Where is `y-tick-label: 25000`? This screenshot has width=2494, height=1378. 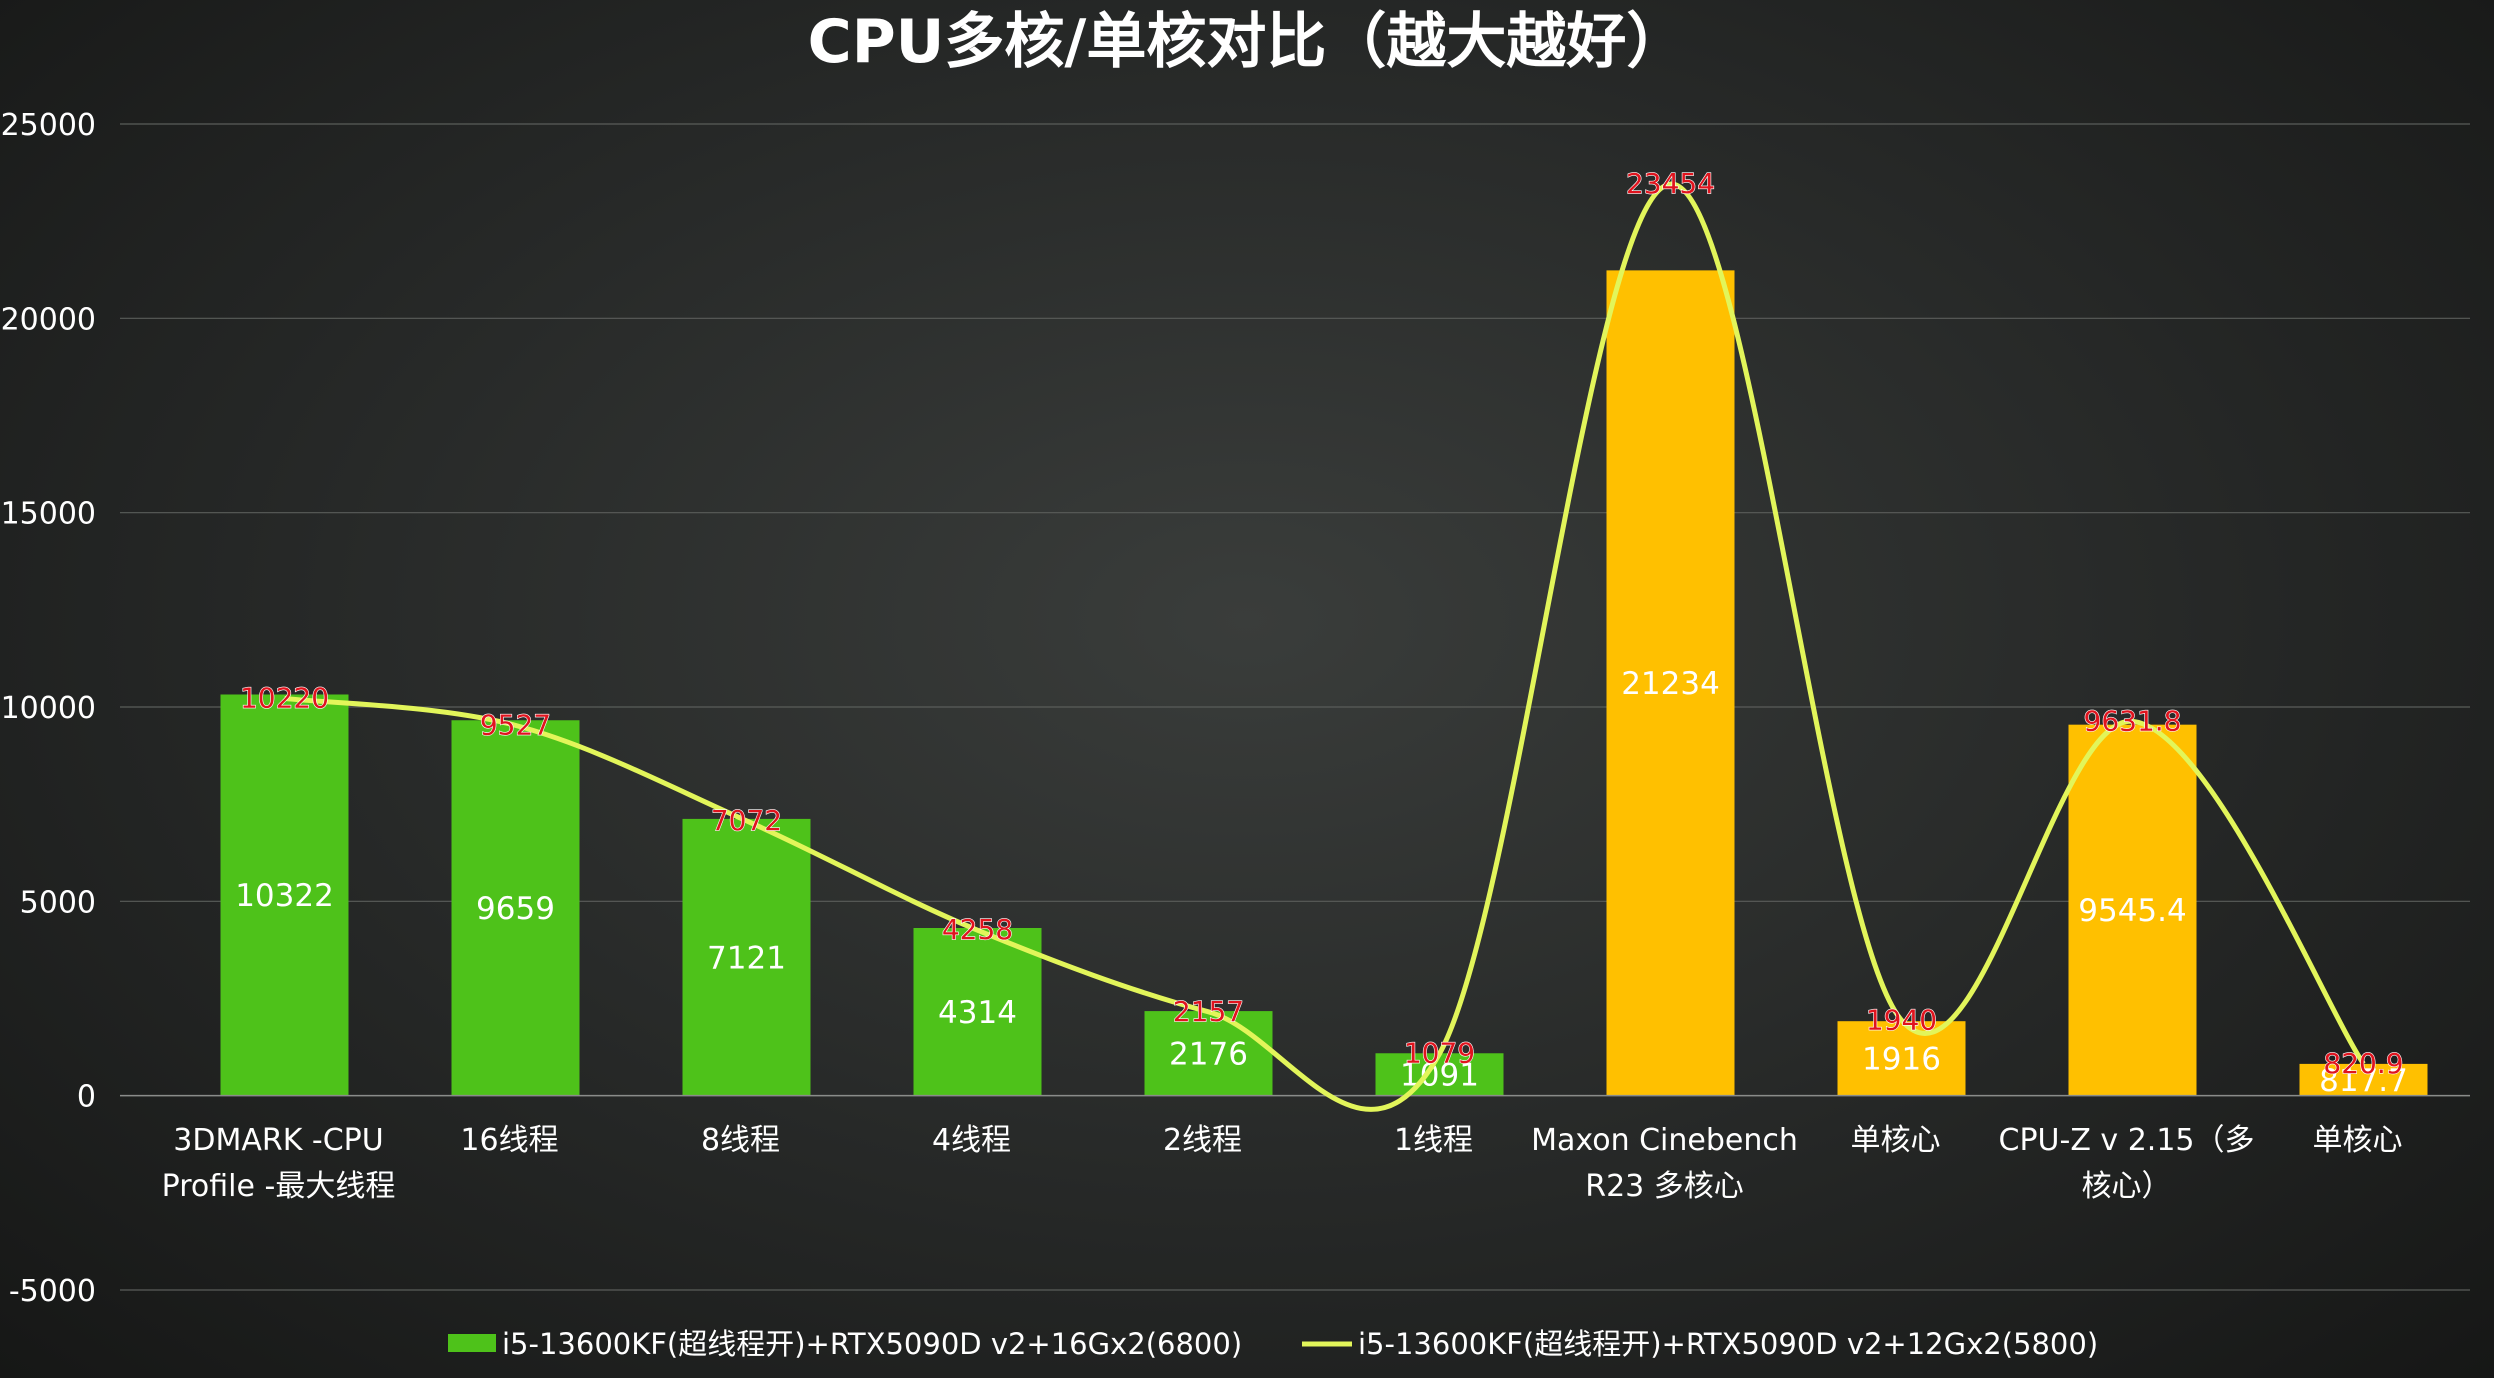 y-tick-label: 25000 is located at coordinates (48, 125).